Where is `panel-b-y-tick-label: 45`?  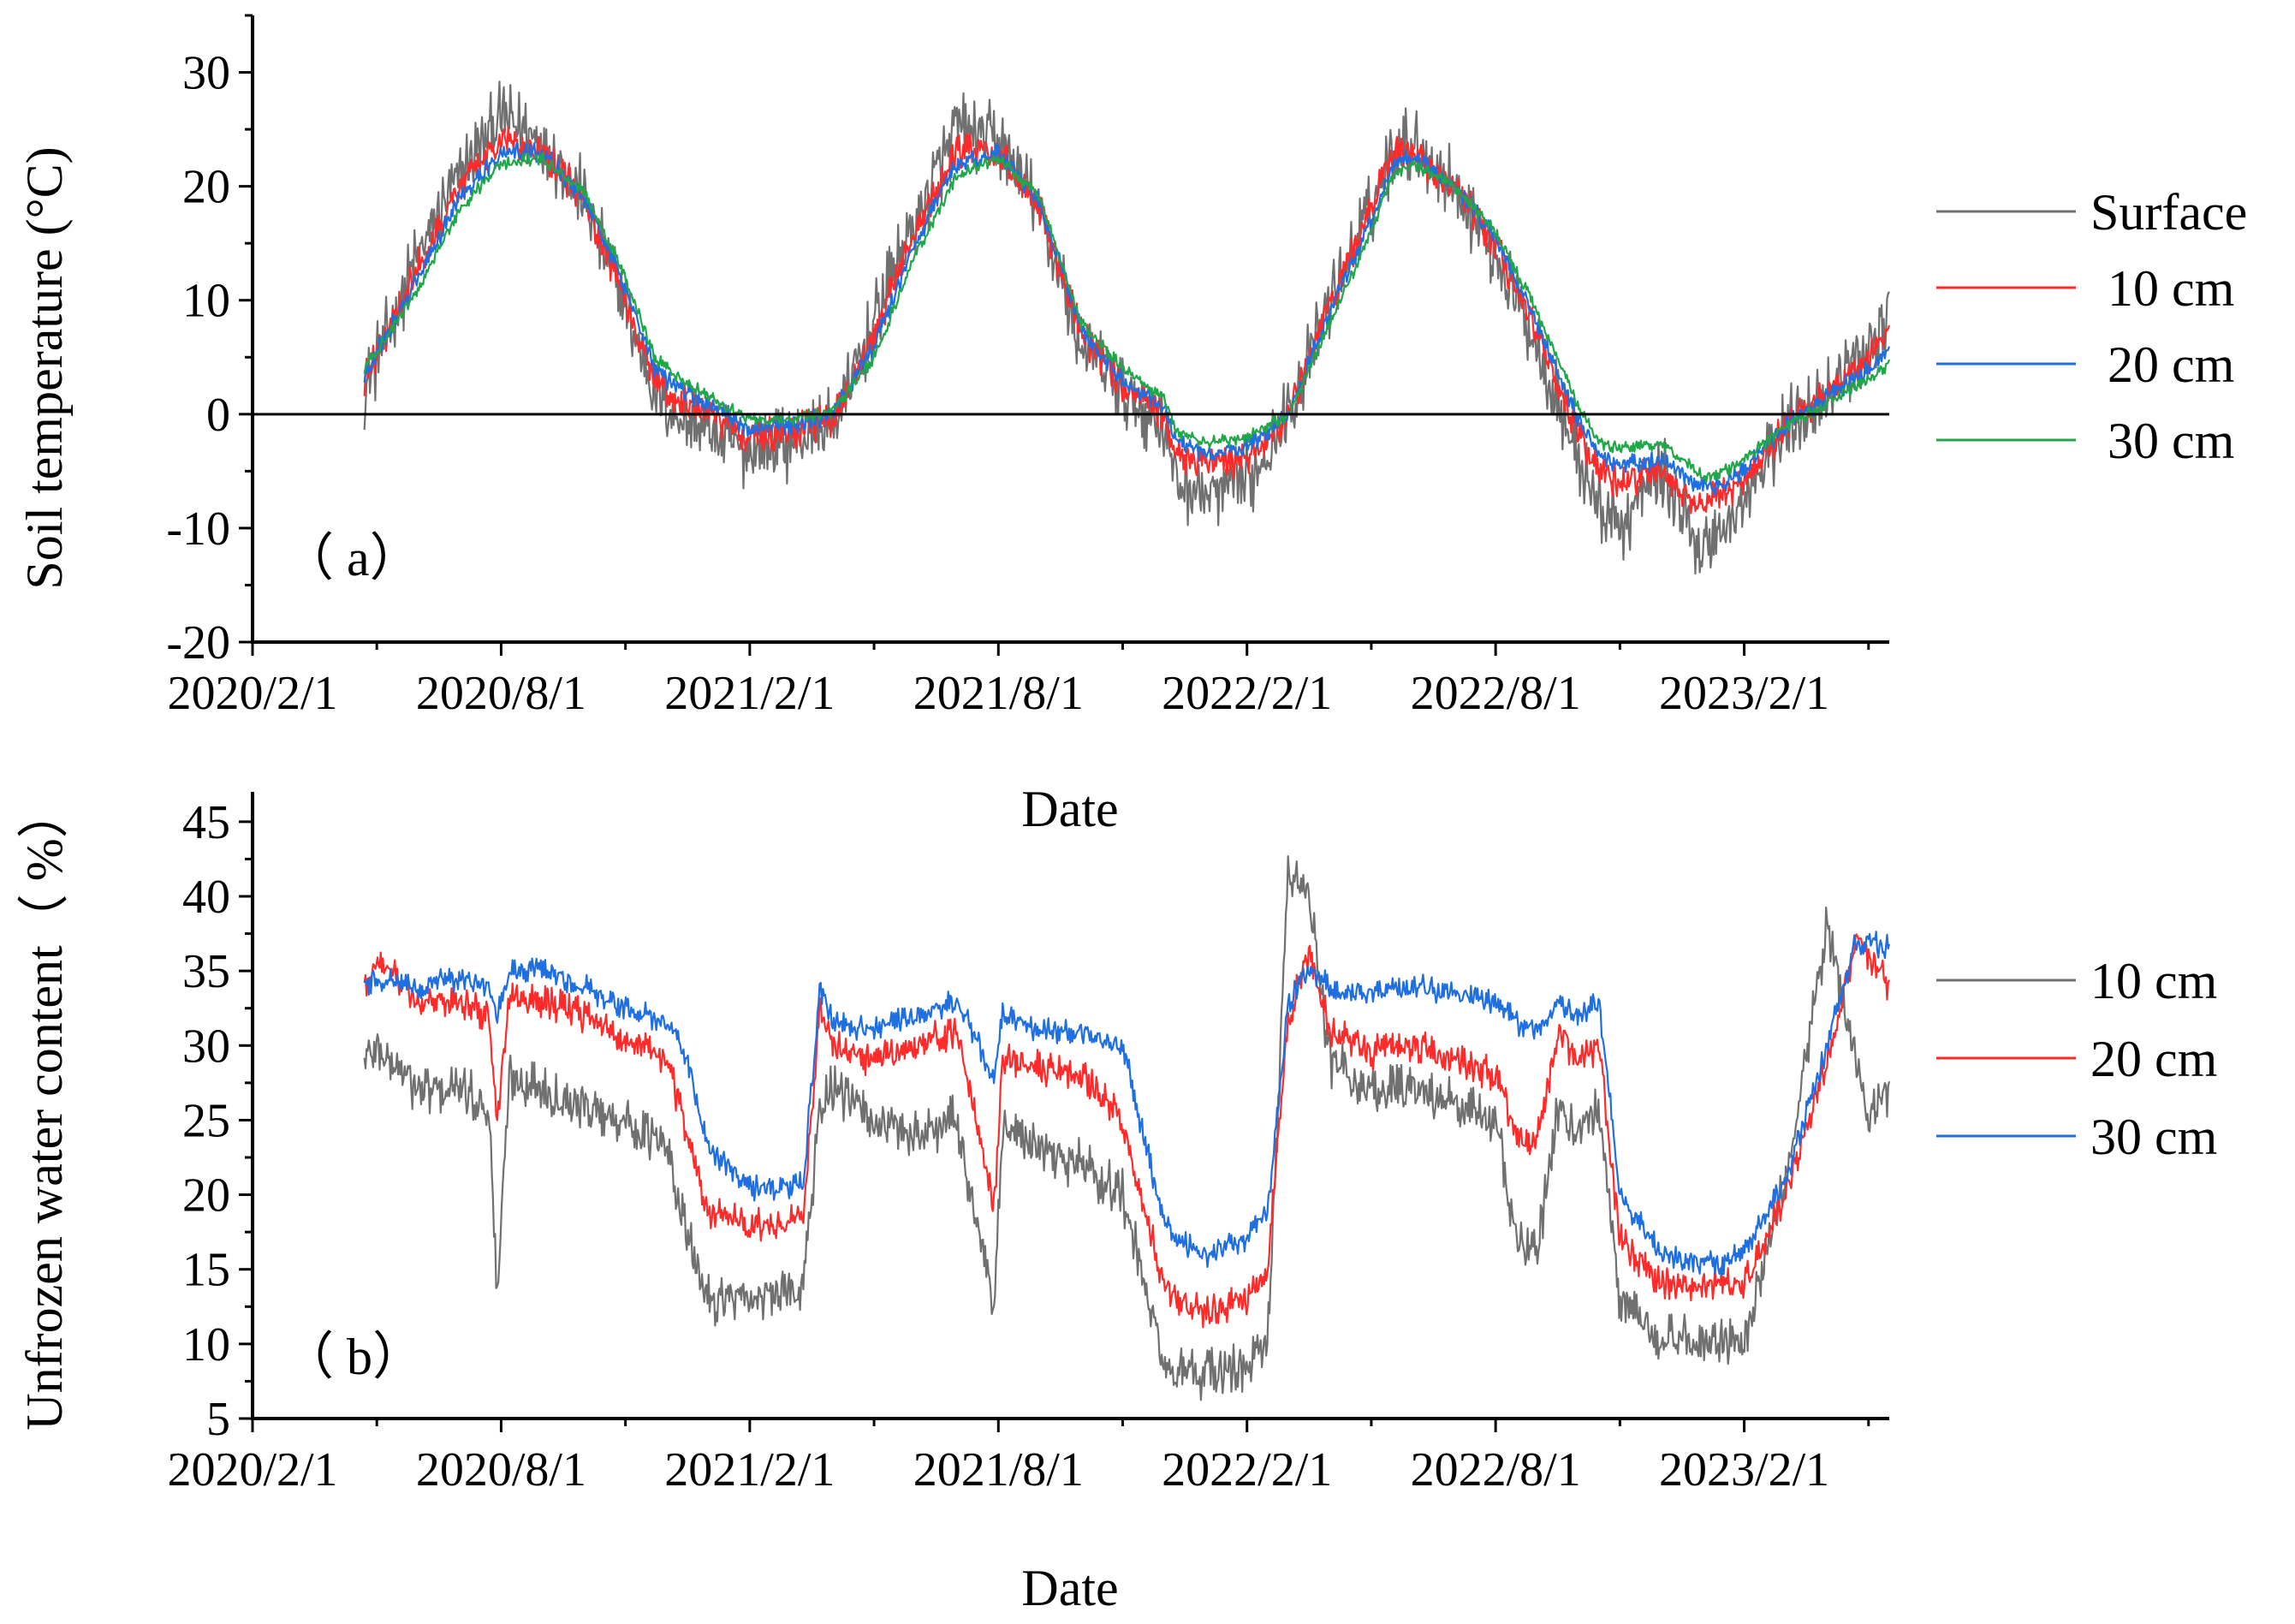
panel-b-y-tick-label: 45 is located at coordinates (206, 822).